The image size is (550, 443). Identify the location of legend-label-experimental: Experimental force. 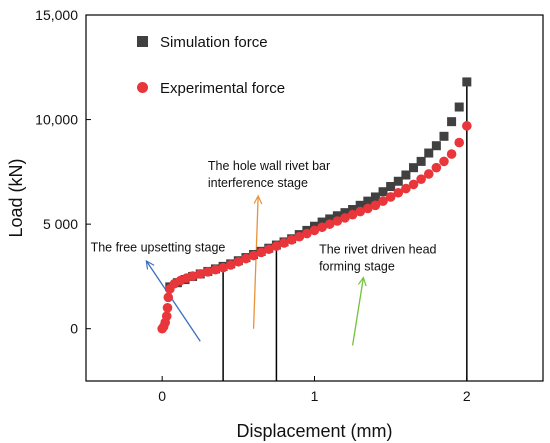
(222, 88).